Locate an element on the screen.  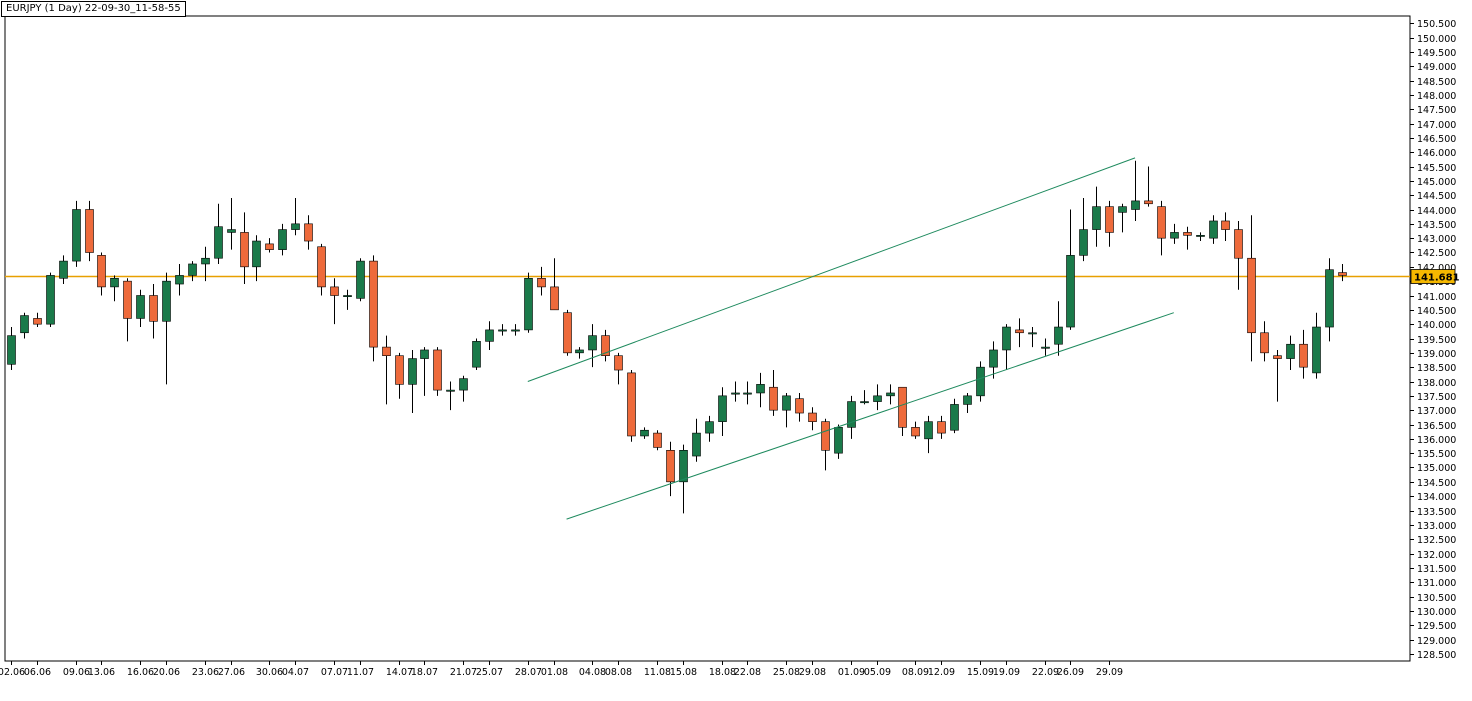
y-tick-label: 150.000 is located at coordinates (1436, 39).